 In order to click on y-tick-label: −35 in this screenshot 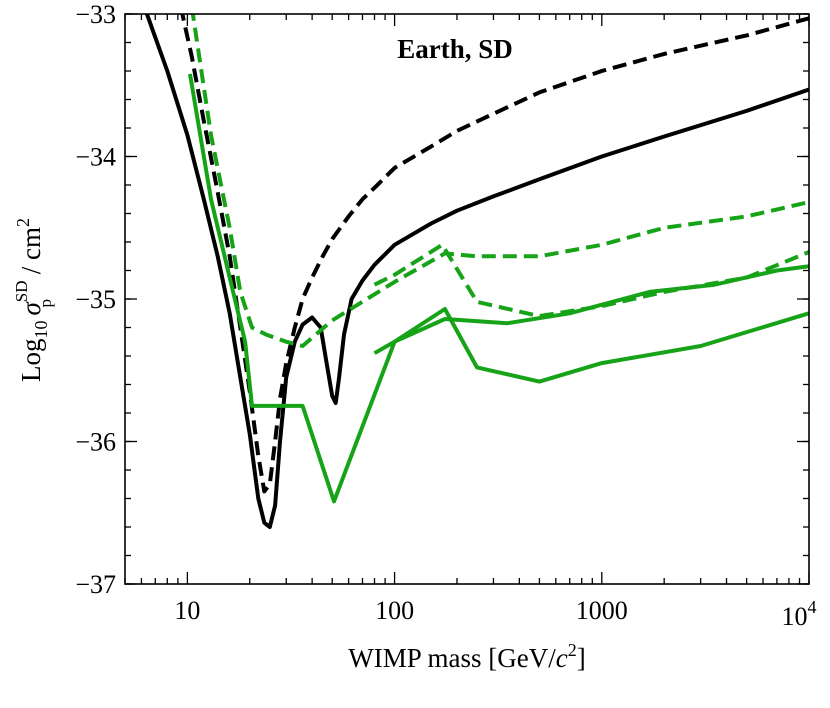, I will do `click(95, 299)`.